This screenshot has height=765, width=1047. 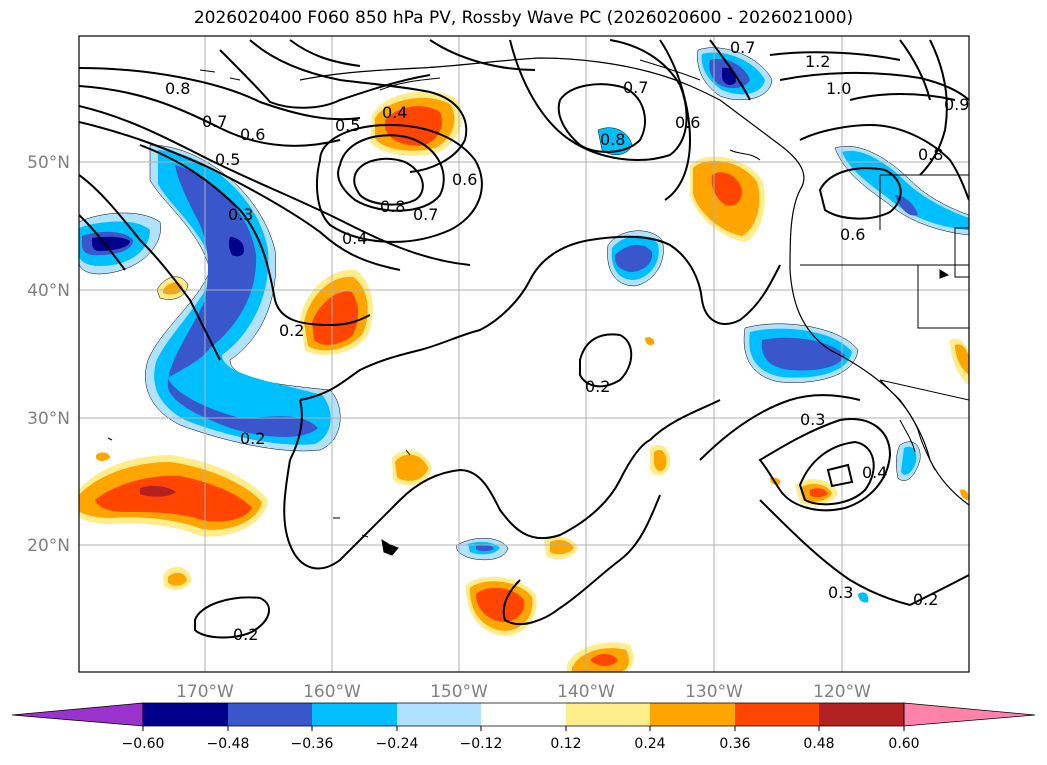 I want to click on contour-label: 1.0, so click(x=838, y=88).